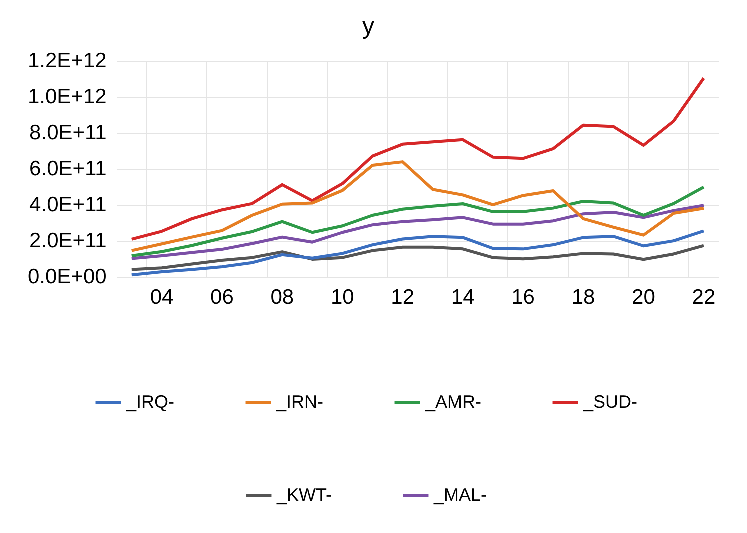 The height and width of the screenshot is (533, 747). Describe the element at coordinates (460, 494) in the screenshot. I see `legend-label: _MAL-` at that location.